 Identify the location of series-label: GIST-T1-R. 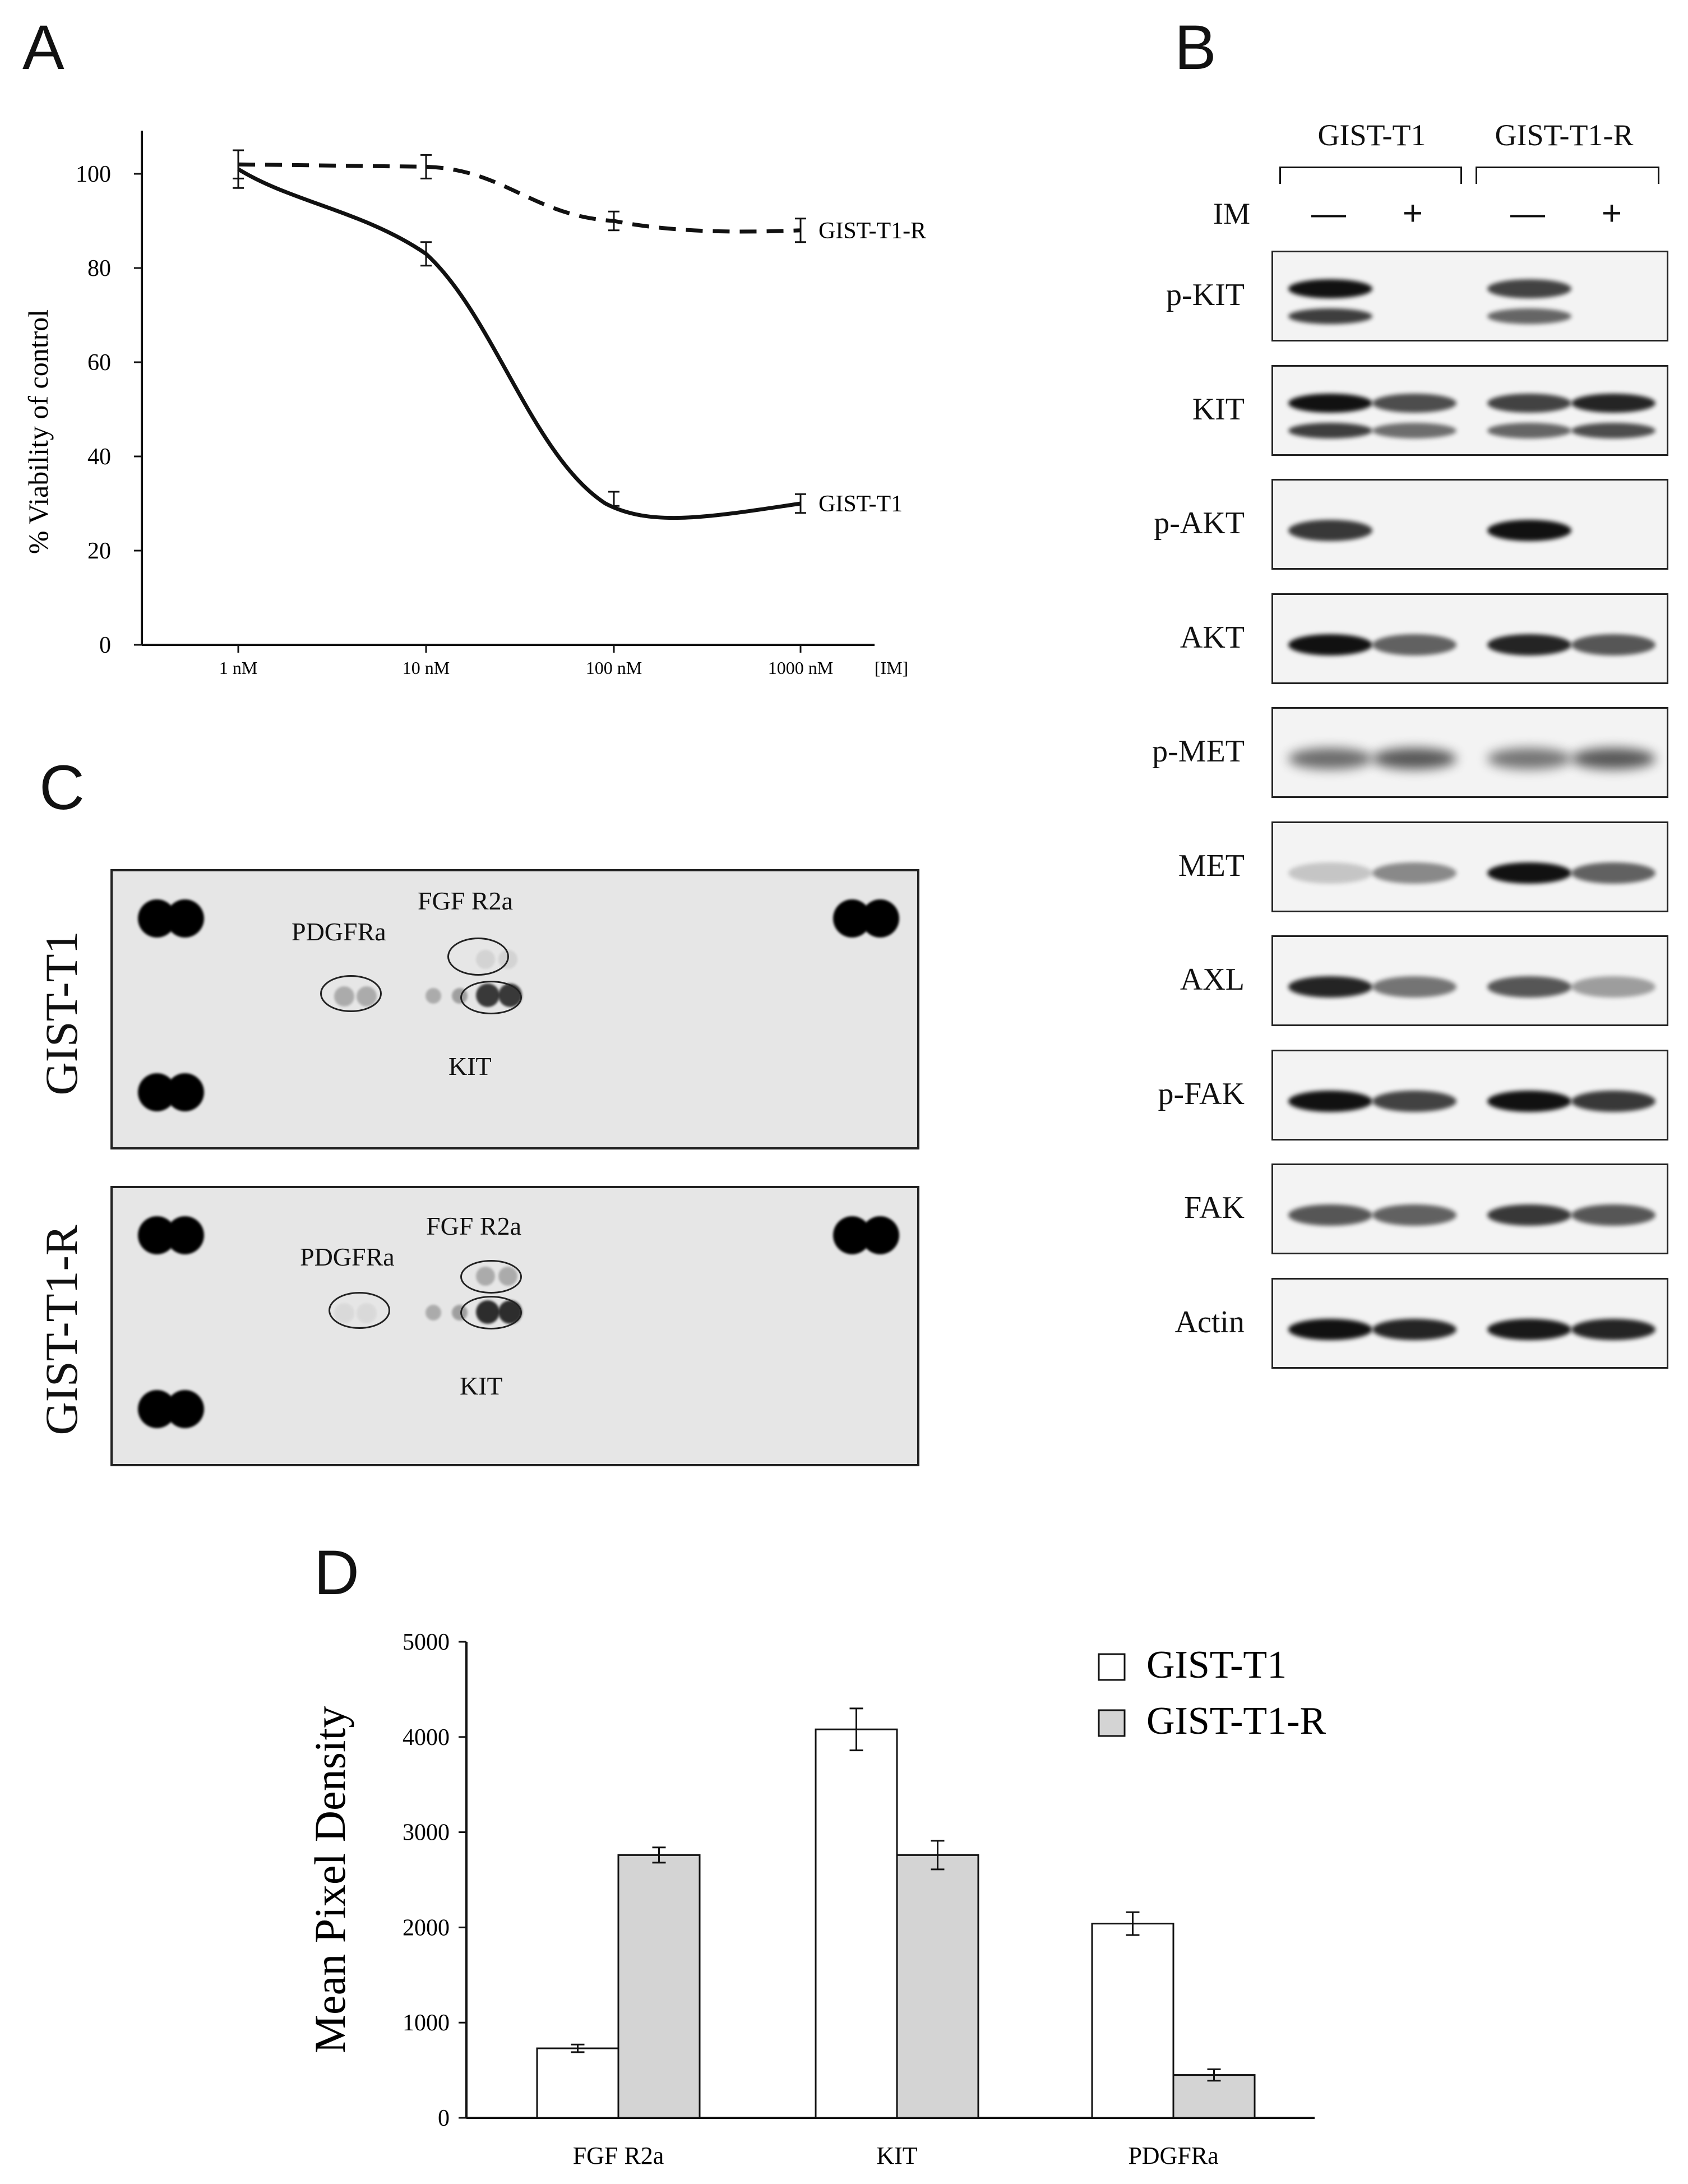
(872, 231).